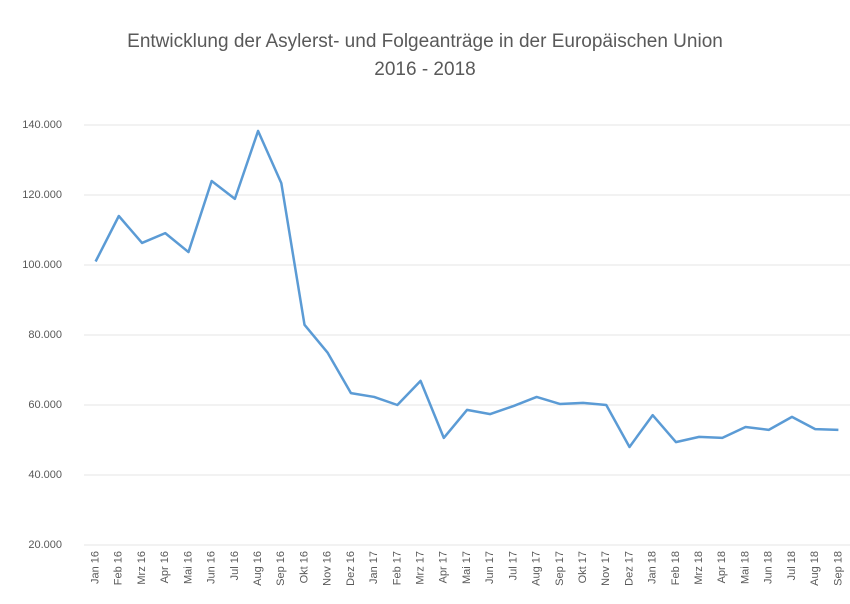 The height and width of the screenshot is (604, 850). Describe the element at coordinates (281, 568) in the screenshot. I see `x-tick-label: Sep 16` at that location.